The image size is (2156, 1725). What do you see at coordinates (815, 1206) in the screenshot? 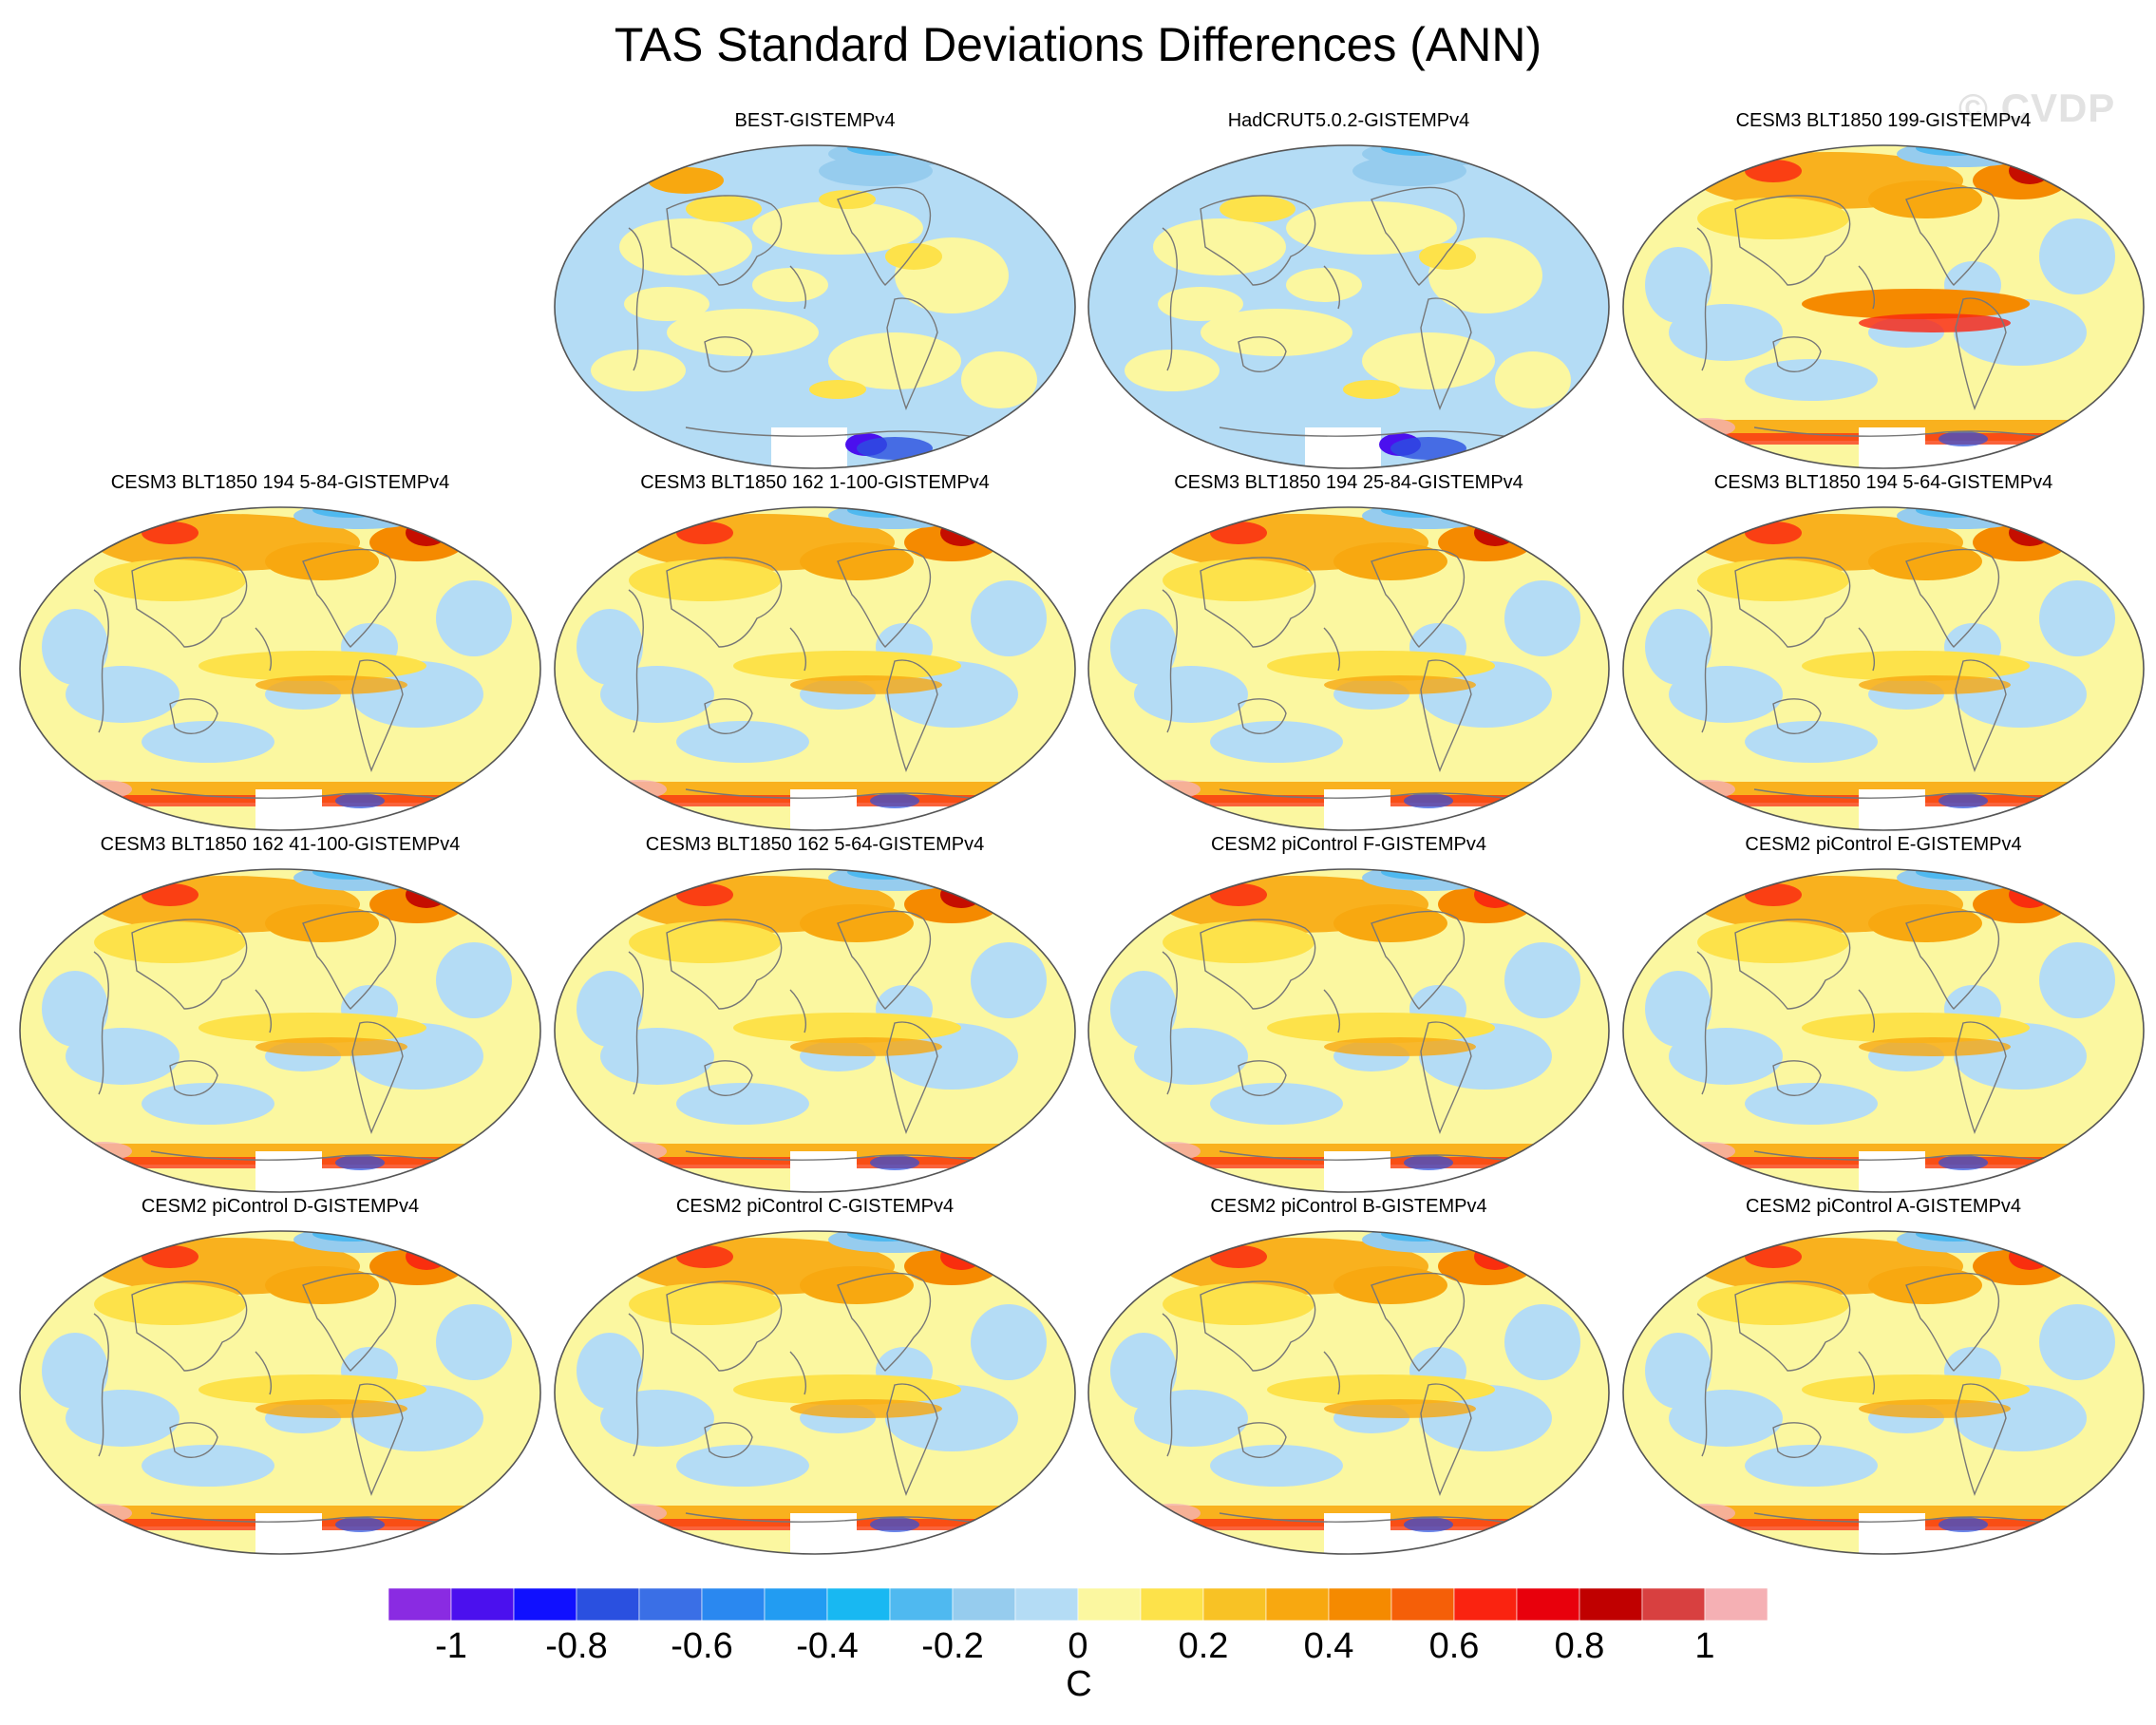
I see `panel-title: CESM2 piControl C-GISTEMPv4` at bounding box center [815, 1206].